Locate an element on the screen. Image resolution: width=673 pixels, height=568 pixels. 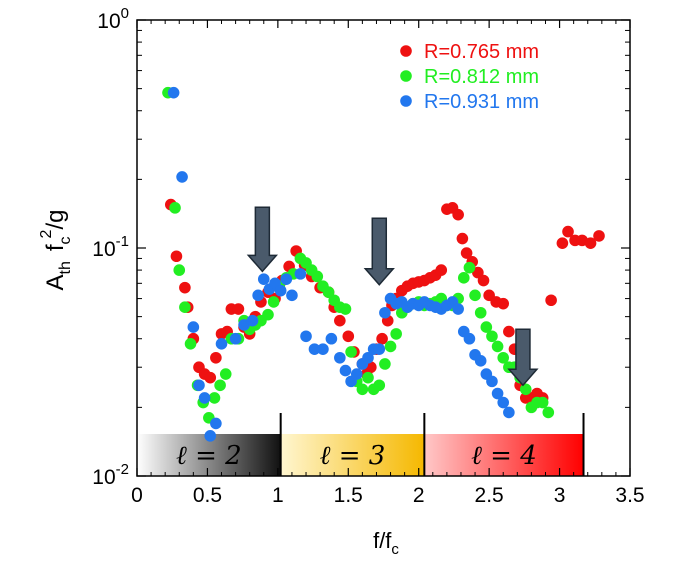
mode-bands: ℓ = 2 ℓ = 3 ℓ = 4 is located at coordinates (361, 444).